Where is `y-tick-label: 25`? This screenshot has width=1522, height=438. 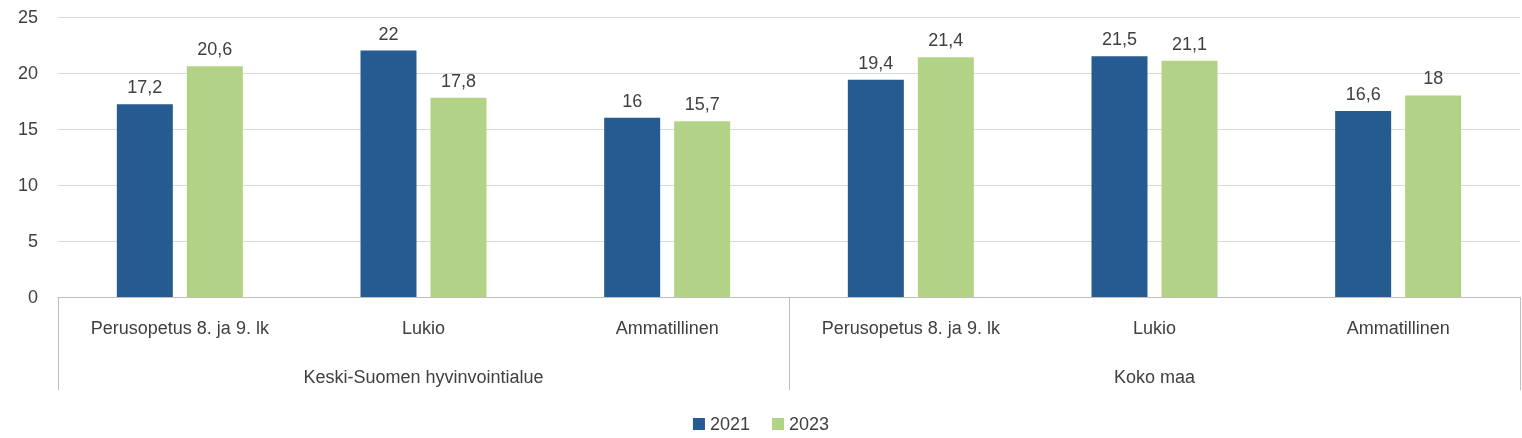
y-tick-label: 25 is located at coordinates (27, 17).